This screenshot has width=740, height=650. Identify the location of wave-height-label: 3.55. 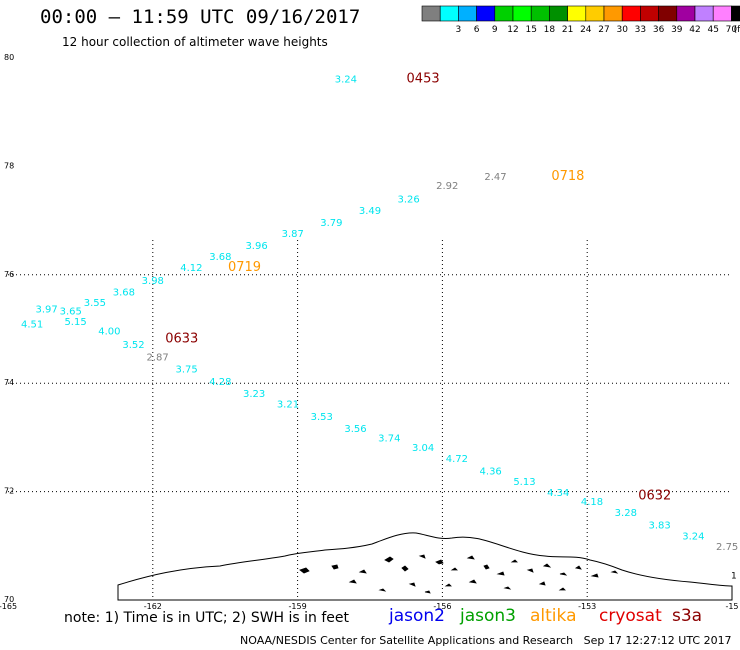
(95, 303).